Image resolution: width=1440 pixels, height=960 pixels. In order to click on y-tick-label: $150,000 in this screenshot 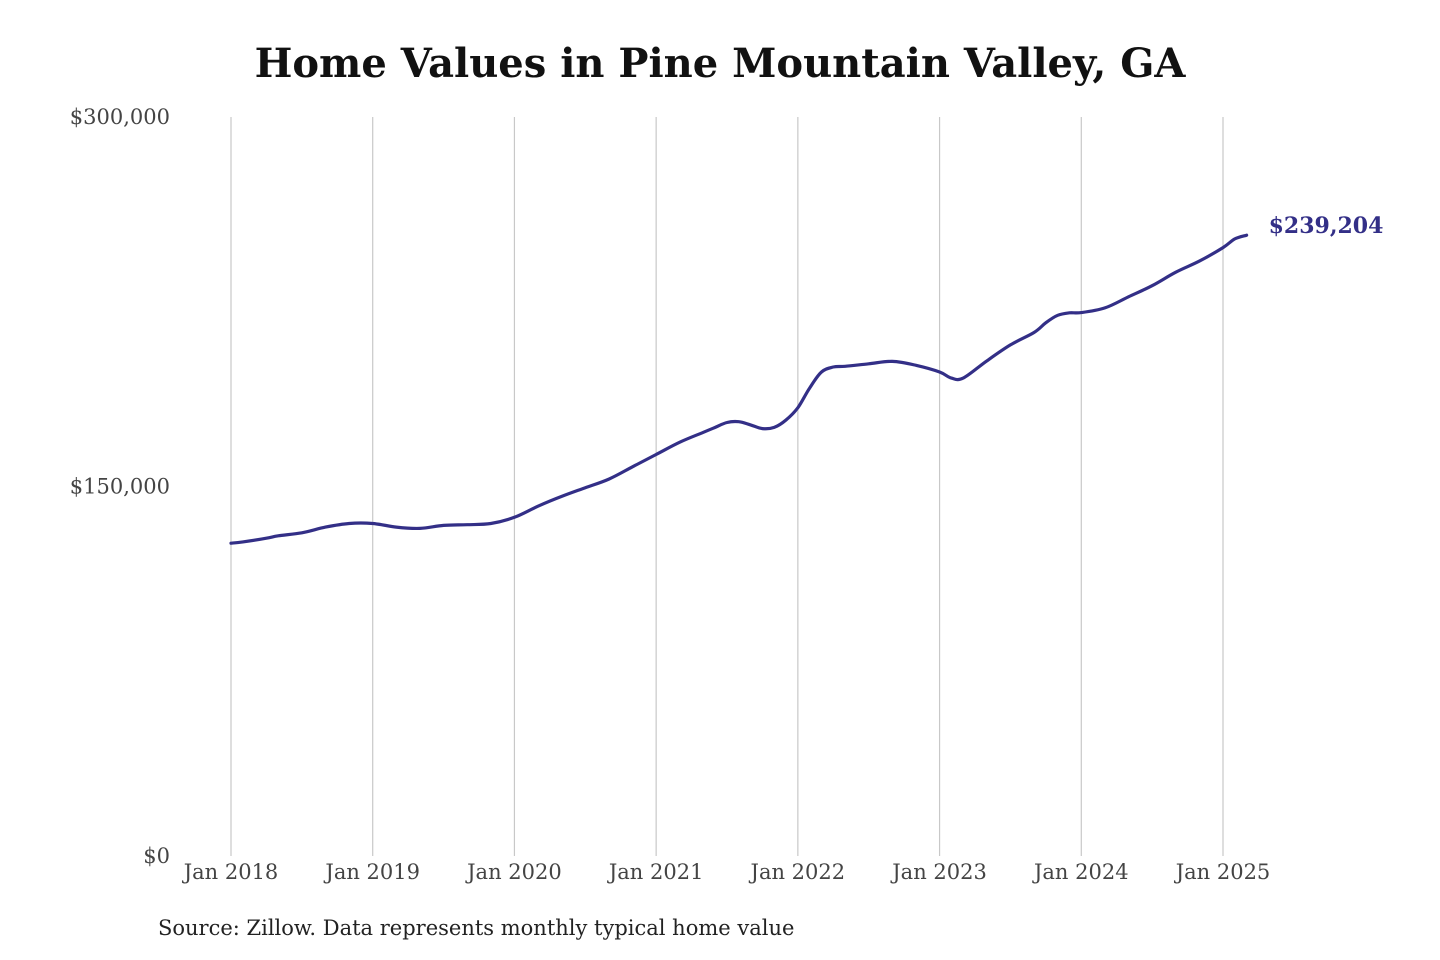, I will do `click(120, 487)`.